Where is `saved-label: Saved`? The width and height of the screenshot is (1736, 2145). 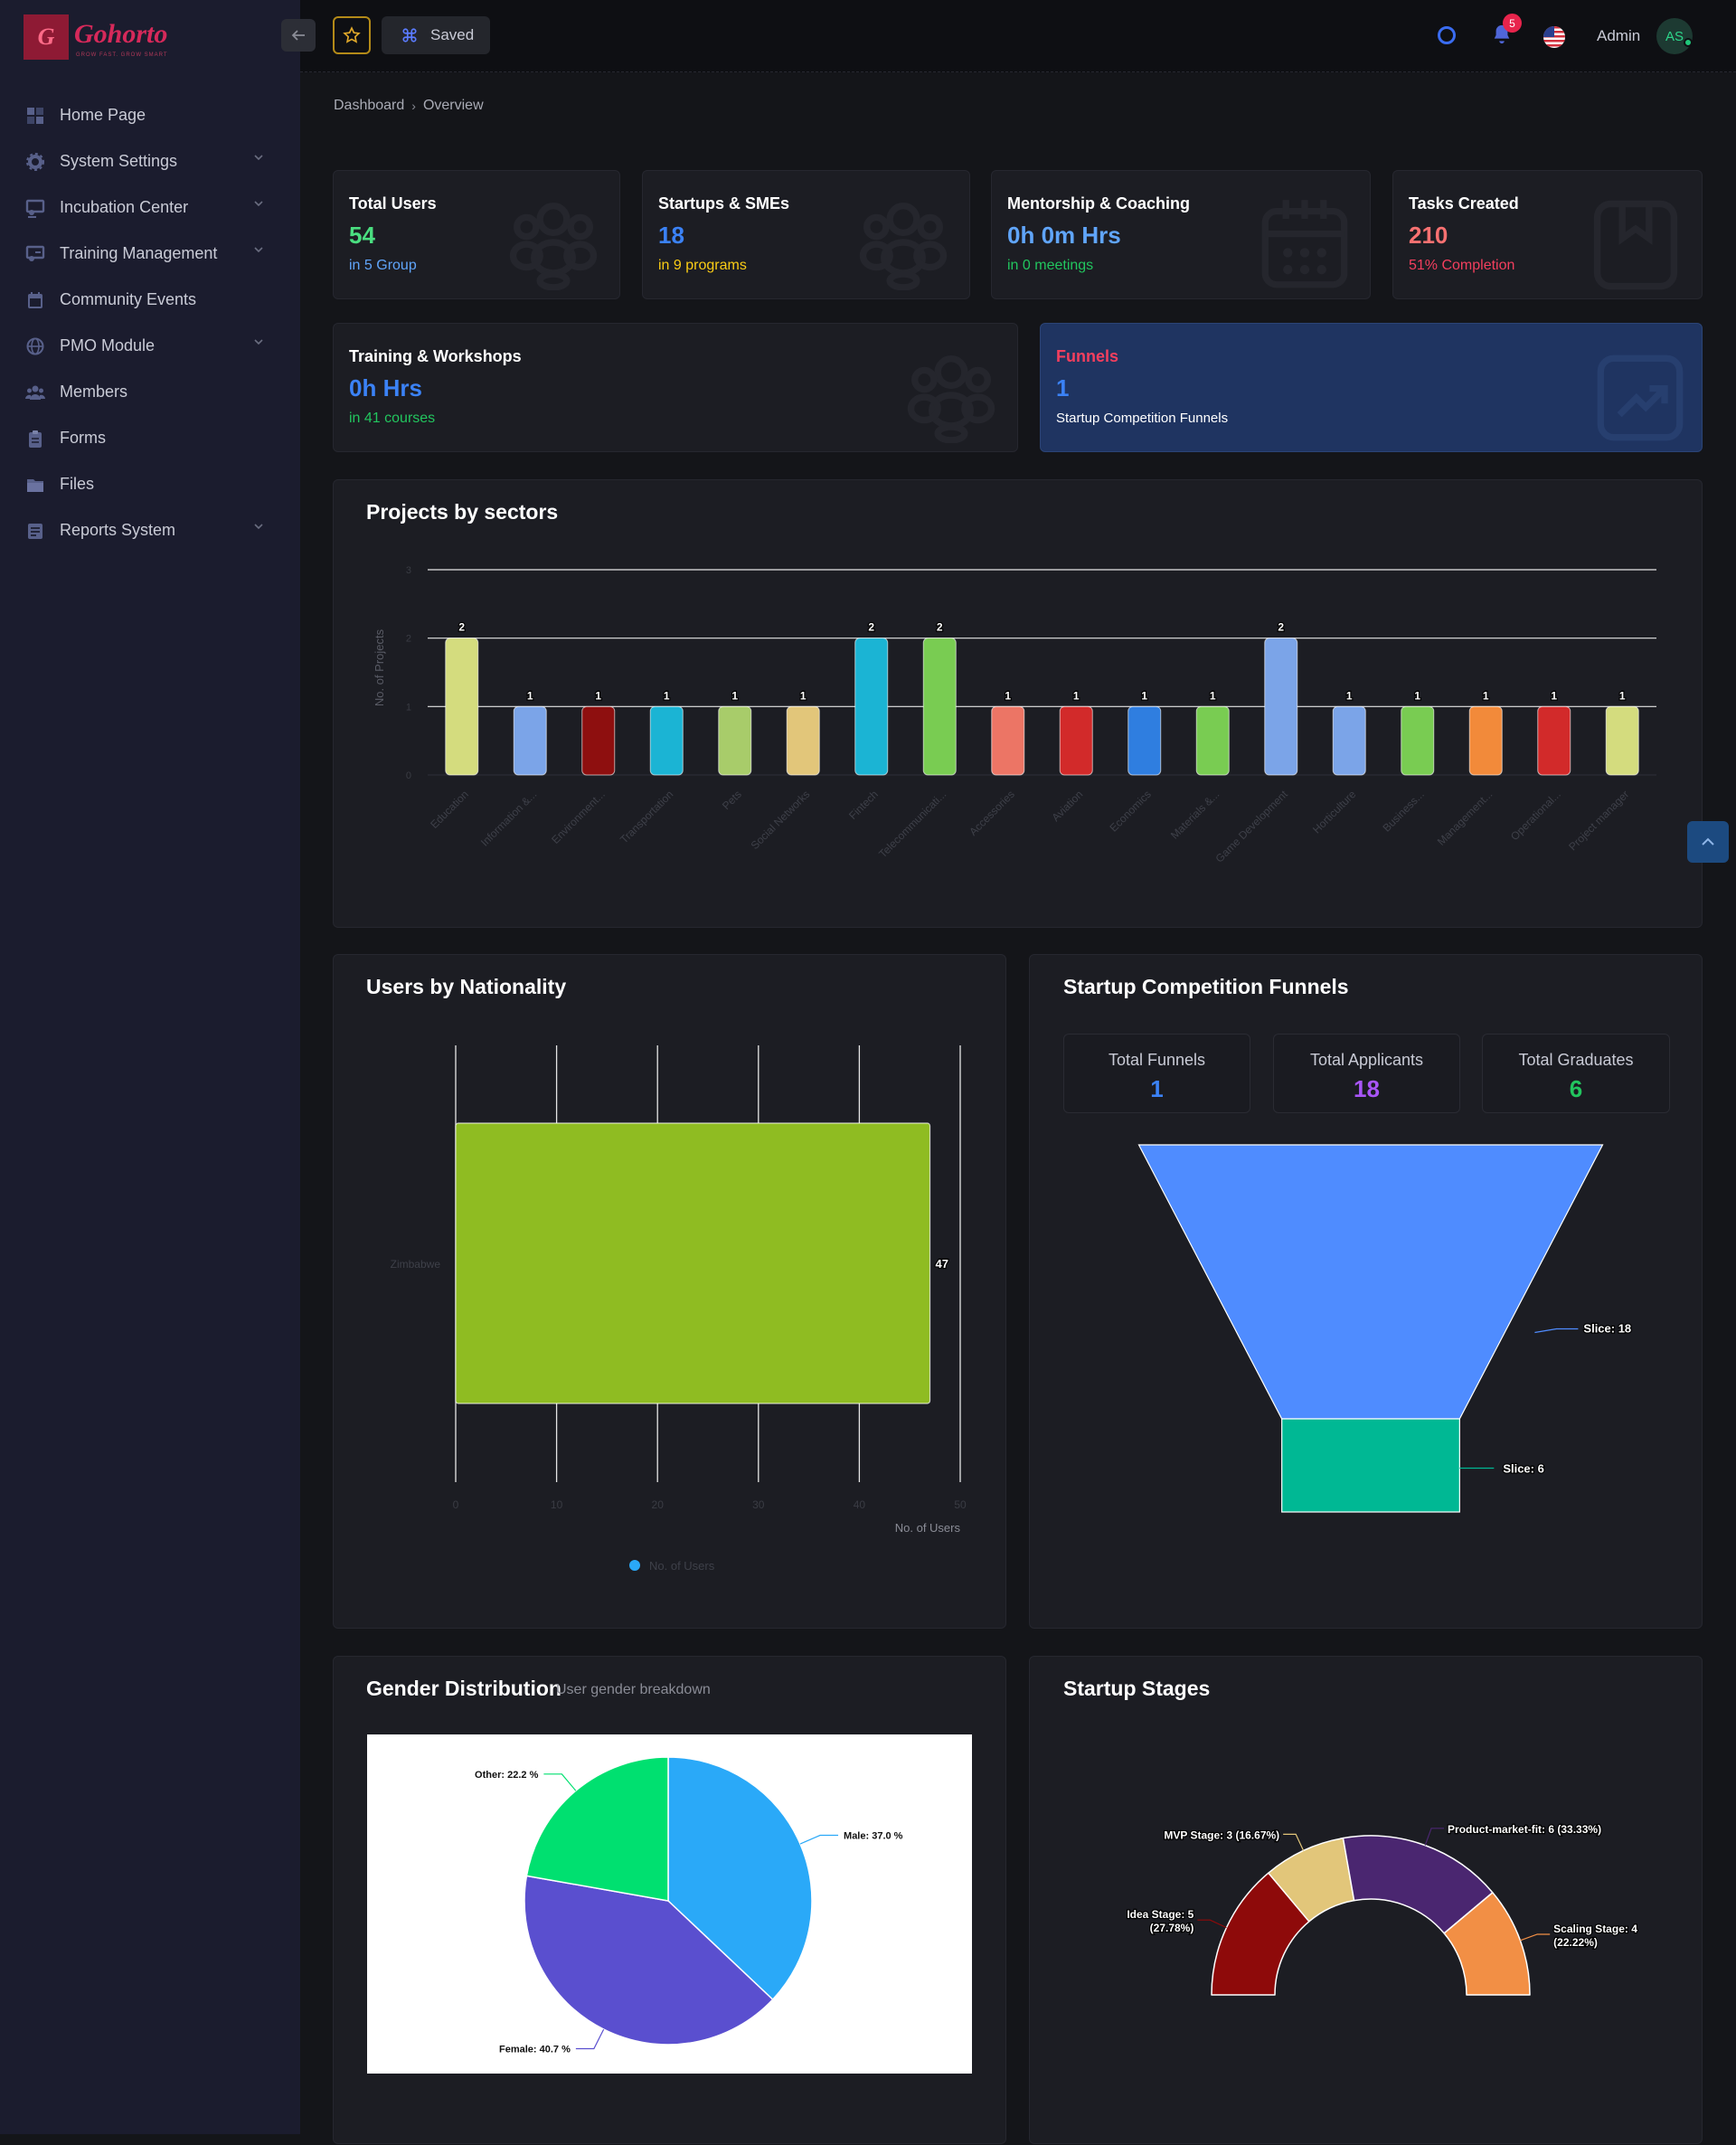 saved-label: Saved is located at coordinates (453, 34).